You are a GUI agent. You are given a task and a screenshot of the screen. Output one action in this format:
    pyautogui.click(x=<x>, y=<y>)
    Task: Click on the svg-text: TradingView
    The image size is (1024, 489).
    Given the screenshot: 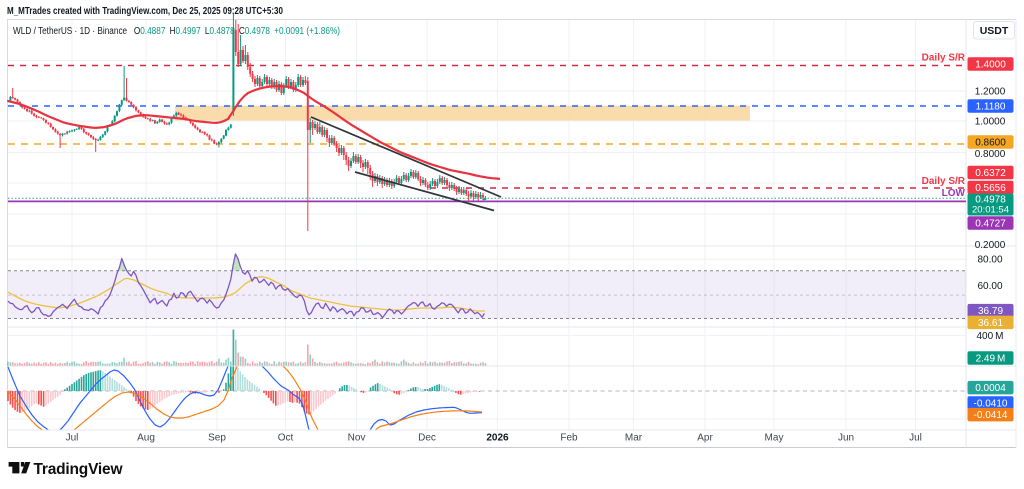 What is the action you would take?
    pyautogui.click(x=79, y=469)
    